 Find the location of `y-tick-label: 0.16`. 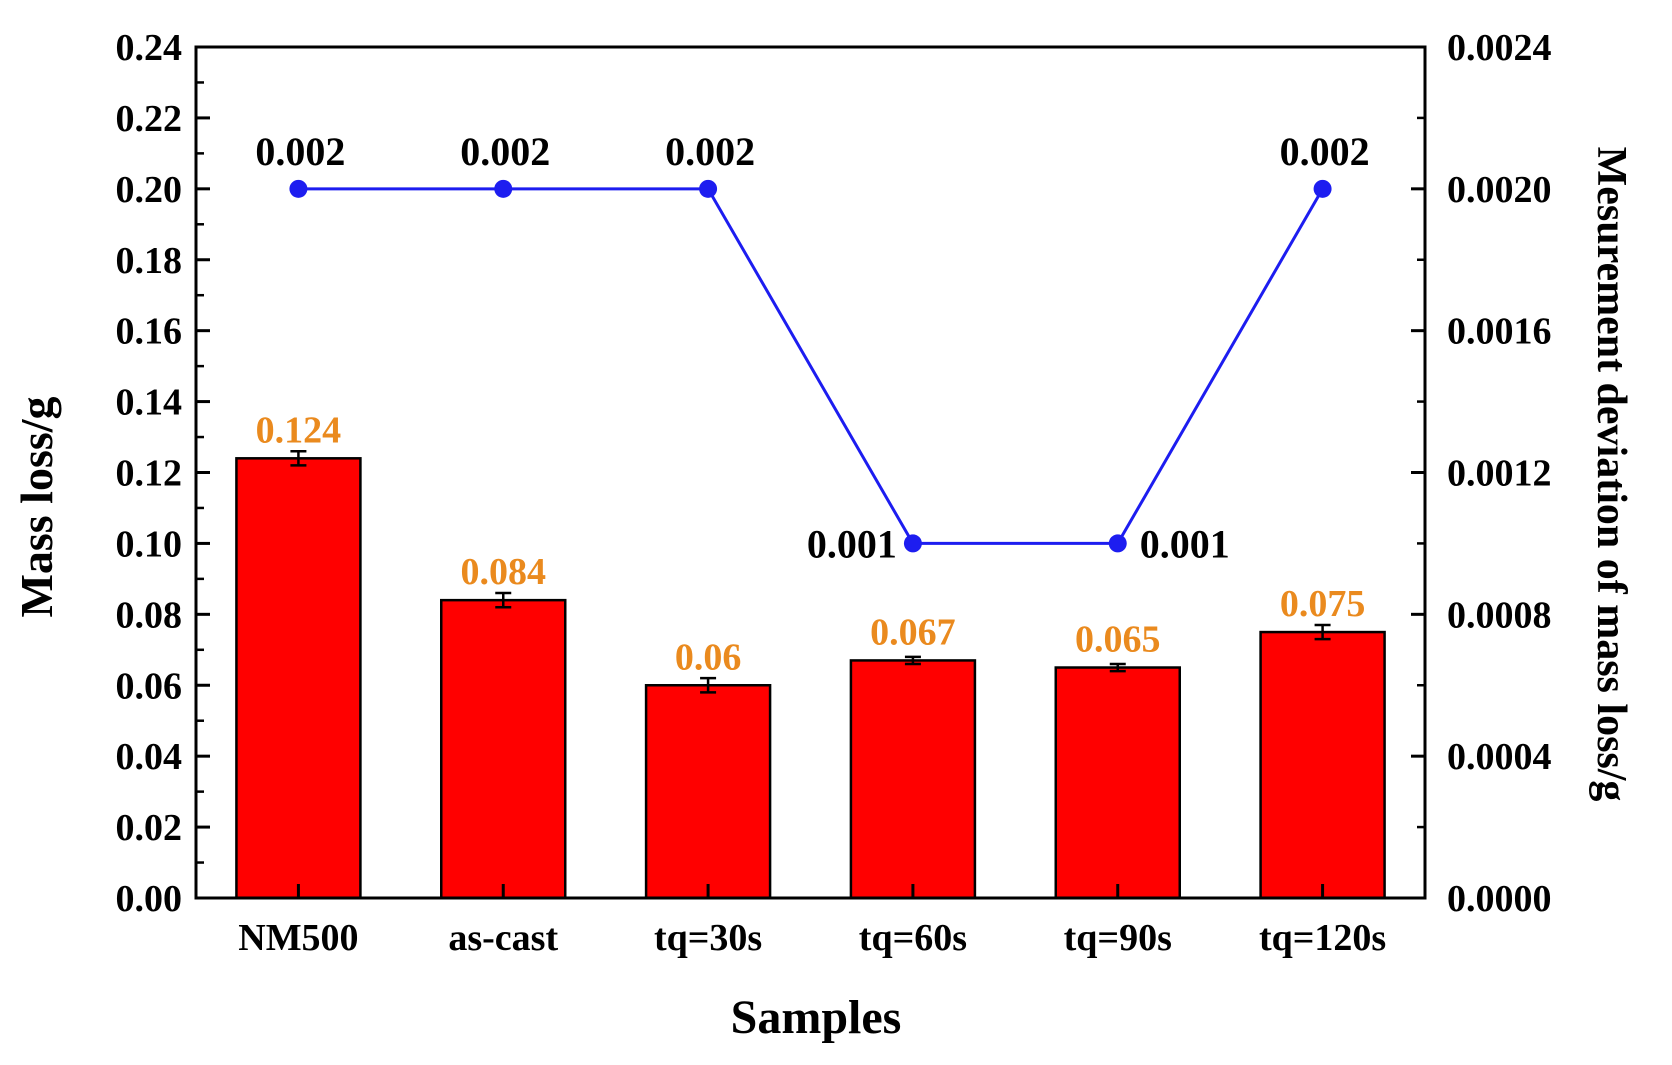

y-tick-label: 0.16 is located at coordinates (149, 332).